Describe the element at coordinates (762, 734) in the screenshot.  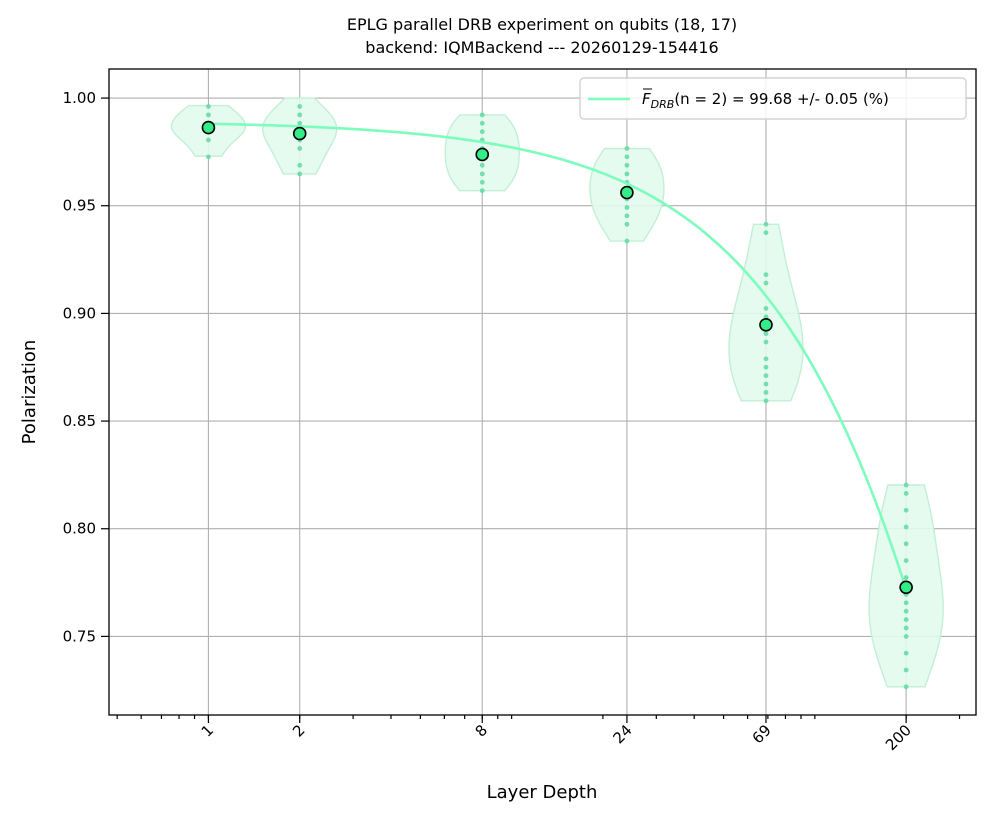
I see `x-tick-label: 69` at that location.